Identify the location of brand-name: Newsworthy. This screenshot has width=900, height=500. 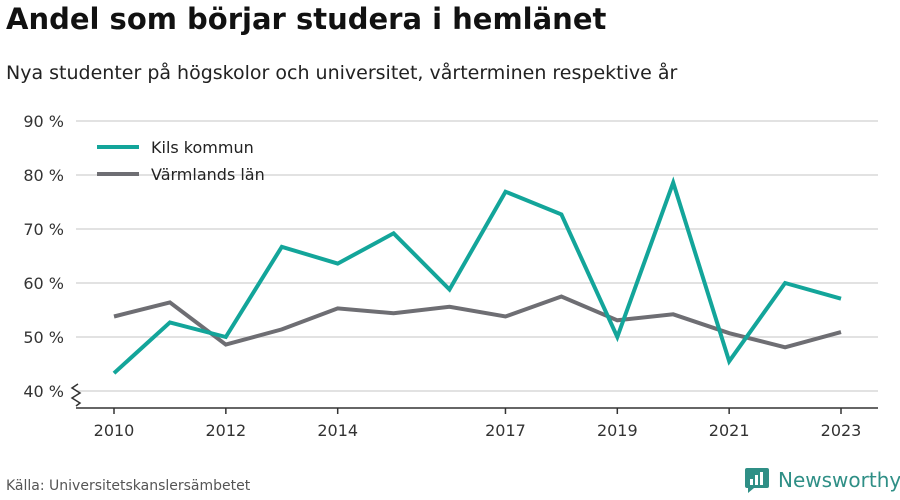
(839, 480).